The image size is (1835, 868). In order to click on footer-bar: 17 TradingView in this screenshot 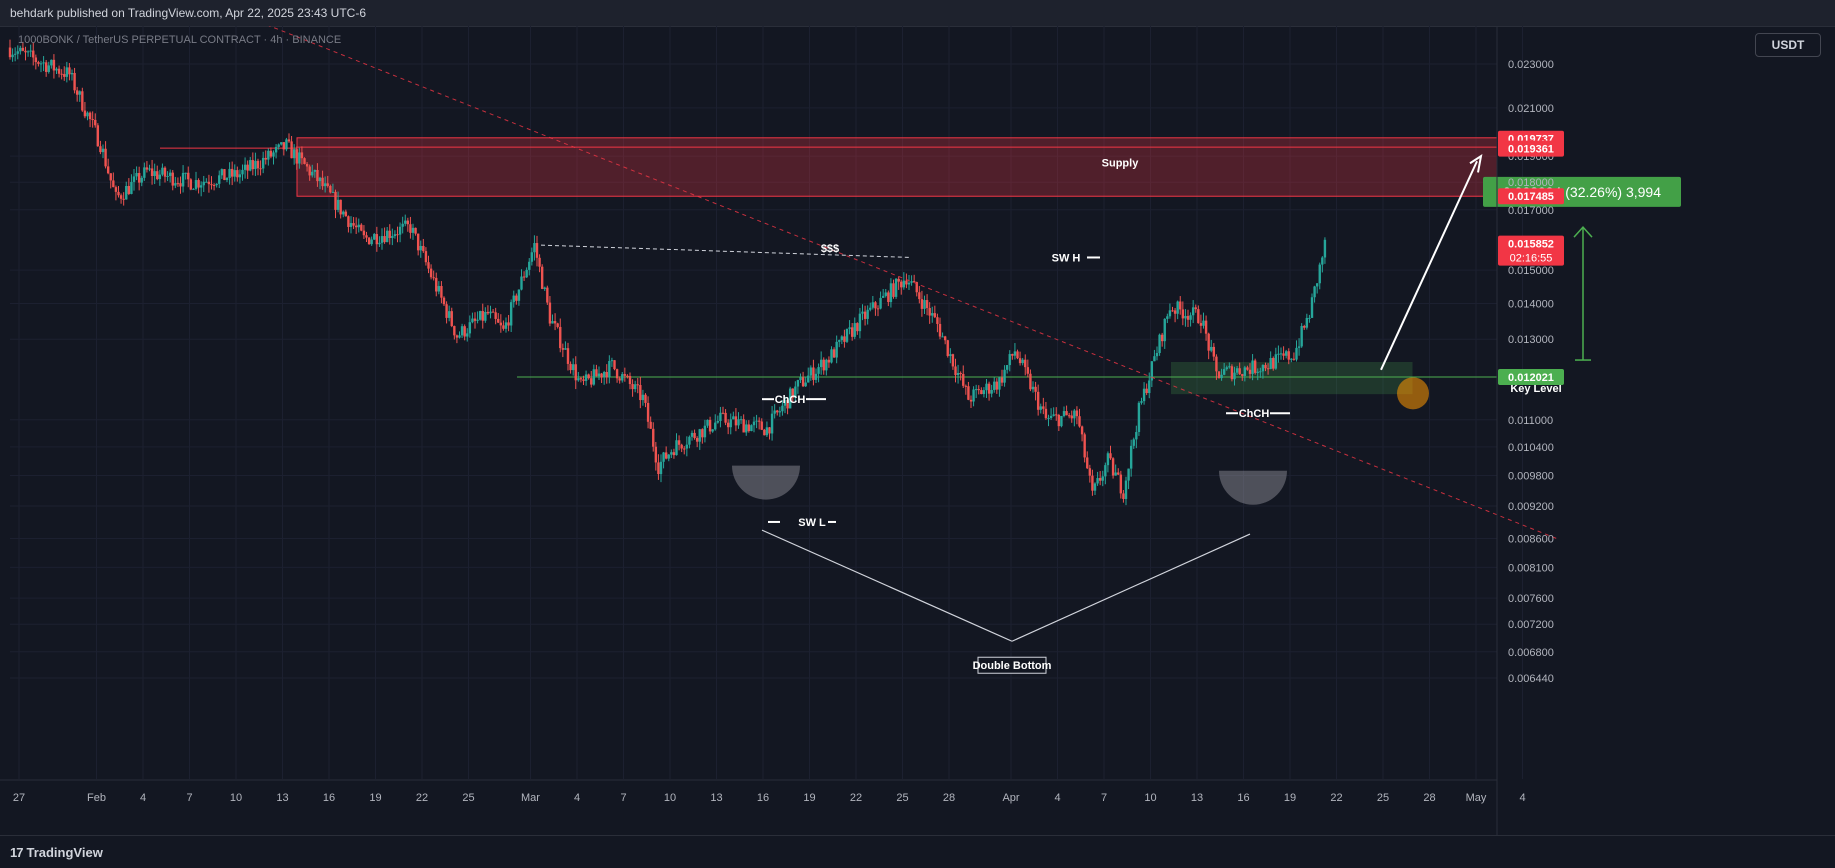, I will do `click(917, 851)`.